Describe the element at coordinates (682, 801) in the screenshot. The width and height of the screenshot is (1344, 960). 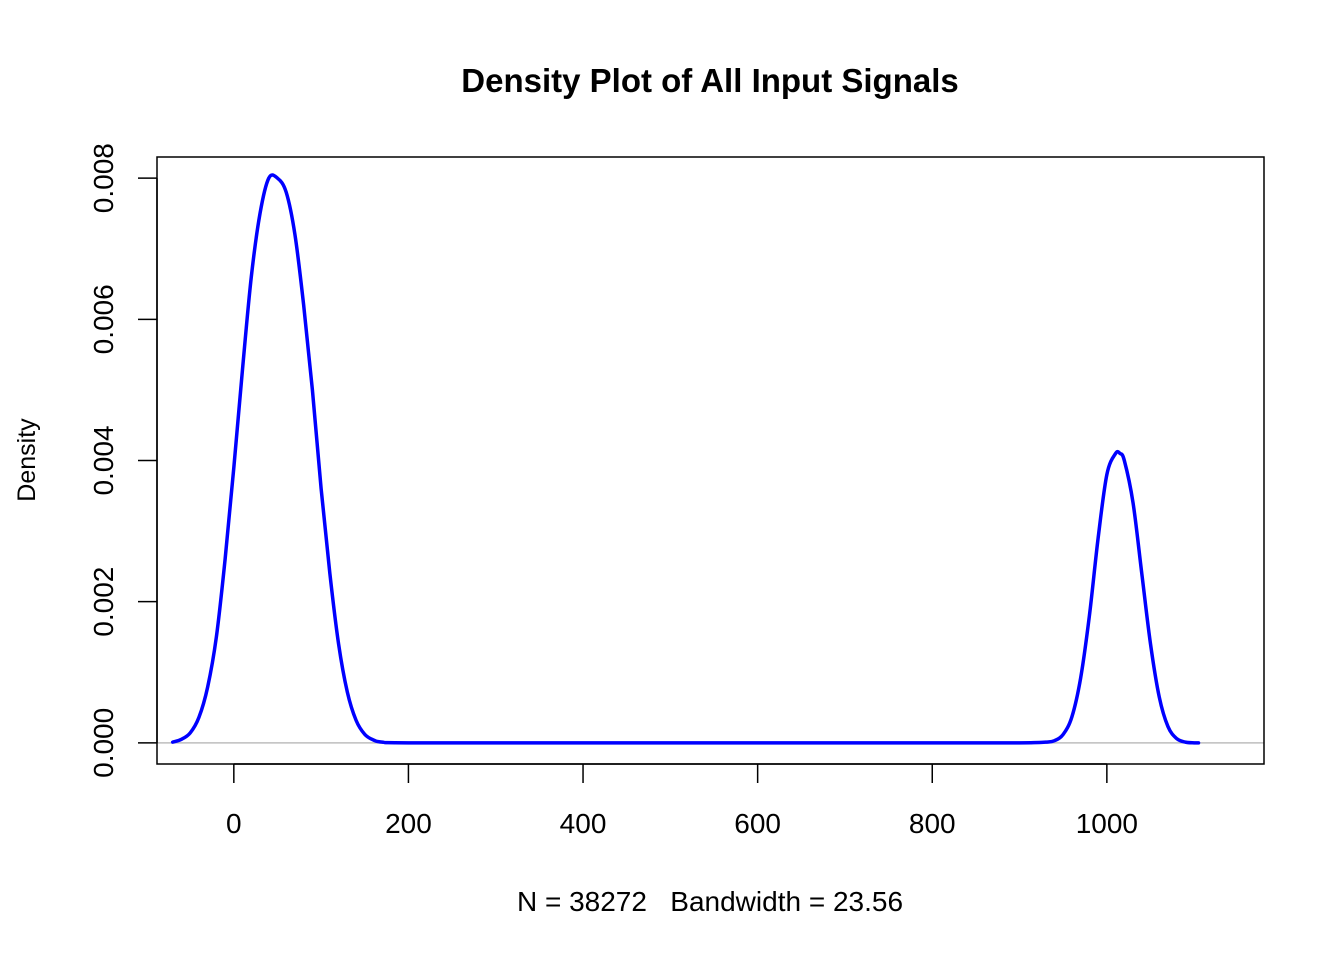
I see `x-axis: 0 200 400 600 800 1000` at that location.